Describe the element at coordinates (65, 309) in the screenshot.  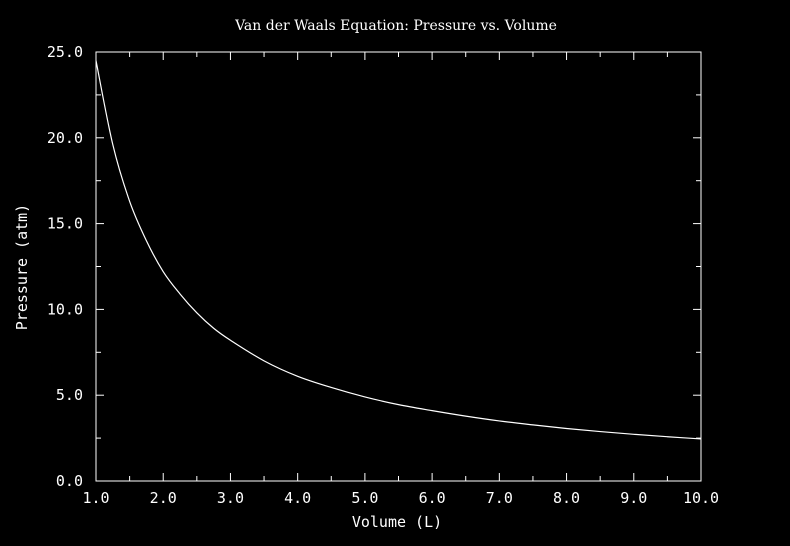
I see `y-tick-label: 10.0` at that location.